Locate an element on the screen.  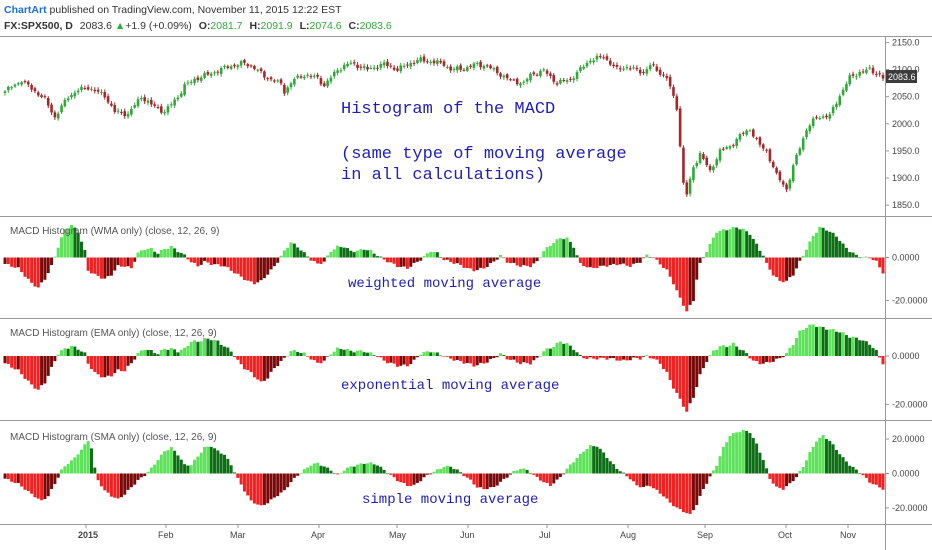
price-tick-label: 2050.0 is located at coordinates (906, 97).